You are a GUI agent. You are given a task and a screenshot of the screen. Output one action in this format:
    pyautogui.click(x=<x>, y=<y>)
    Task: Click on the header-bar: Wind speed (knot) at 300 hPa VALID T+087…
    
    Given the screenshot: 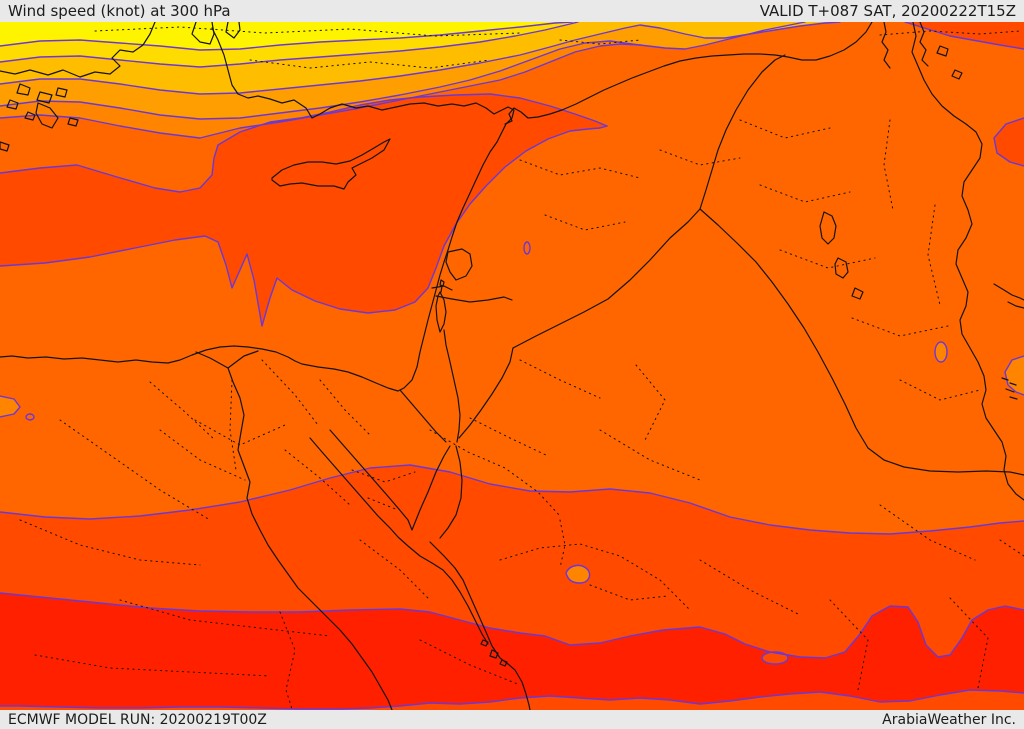 What is the action you would take?
    pyautogui.click(x=512, y=11)
    